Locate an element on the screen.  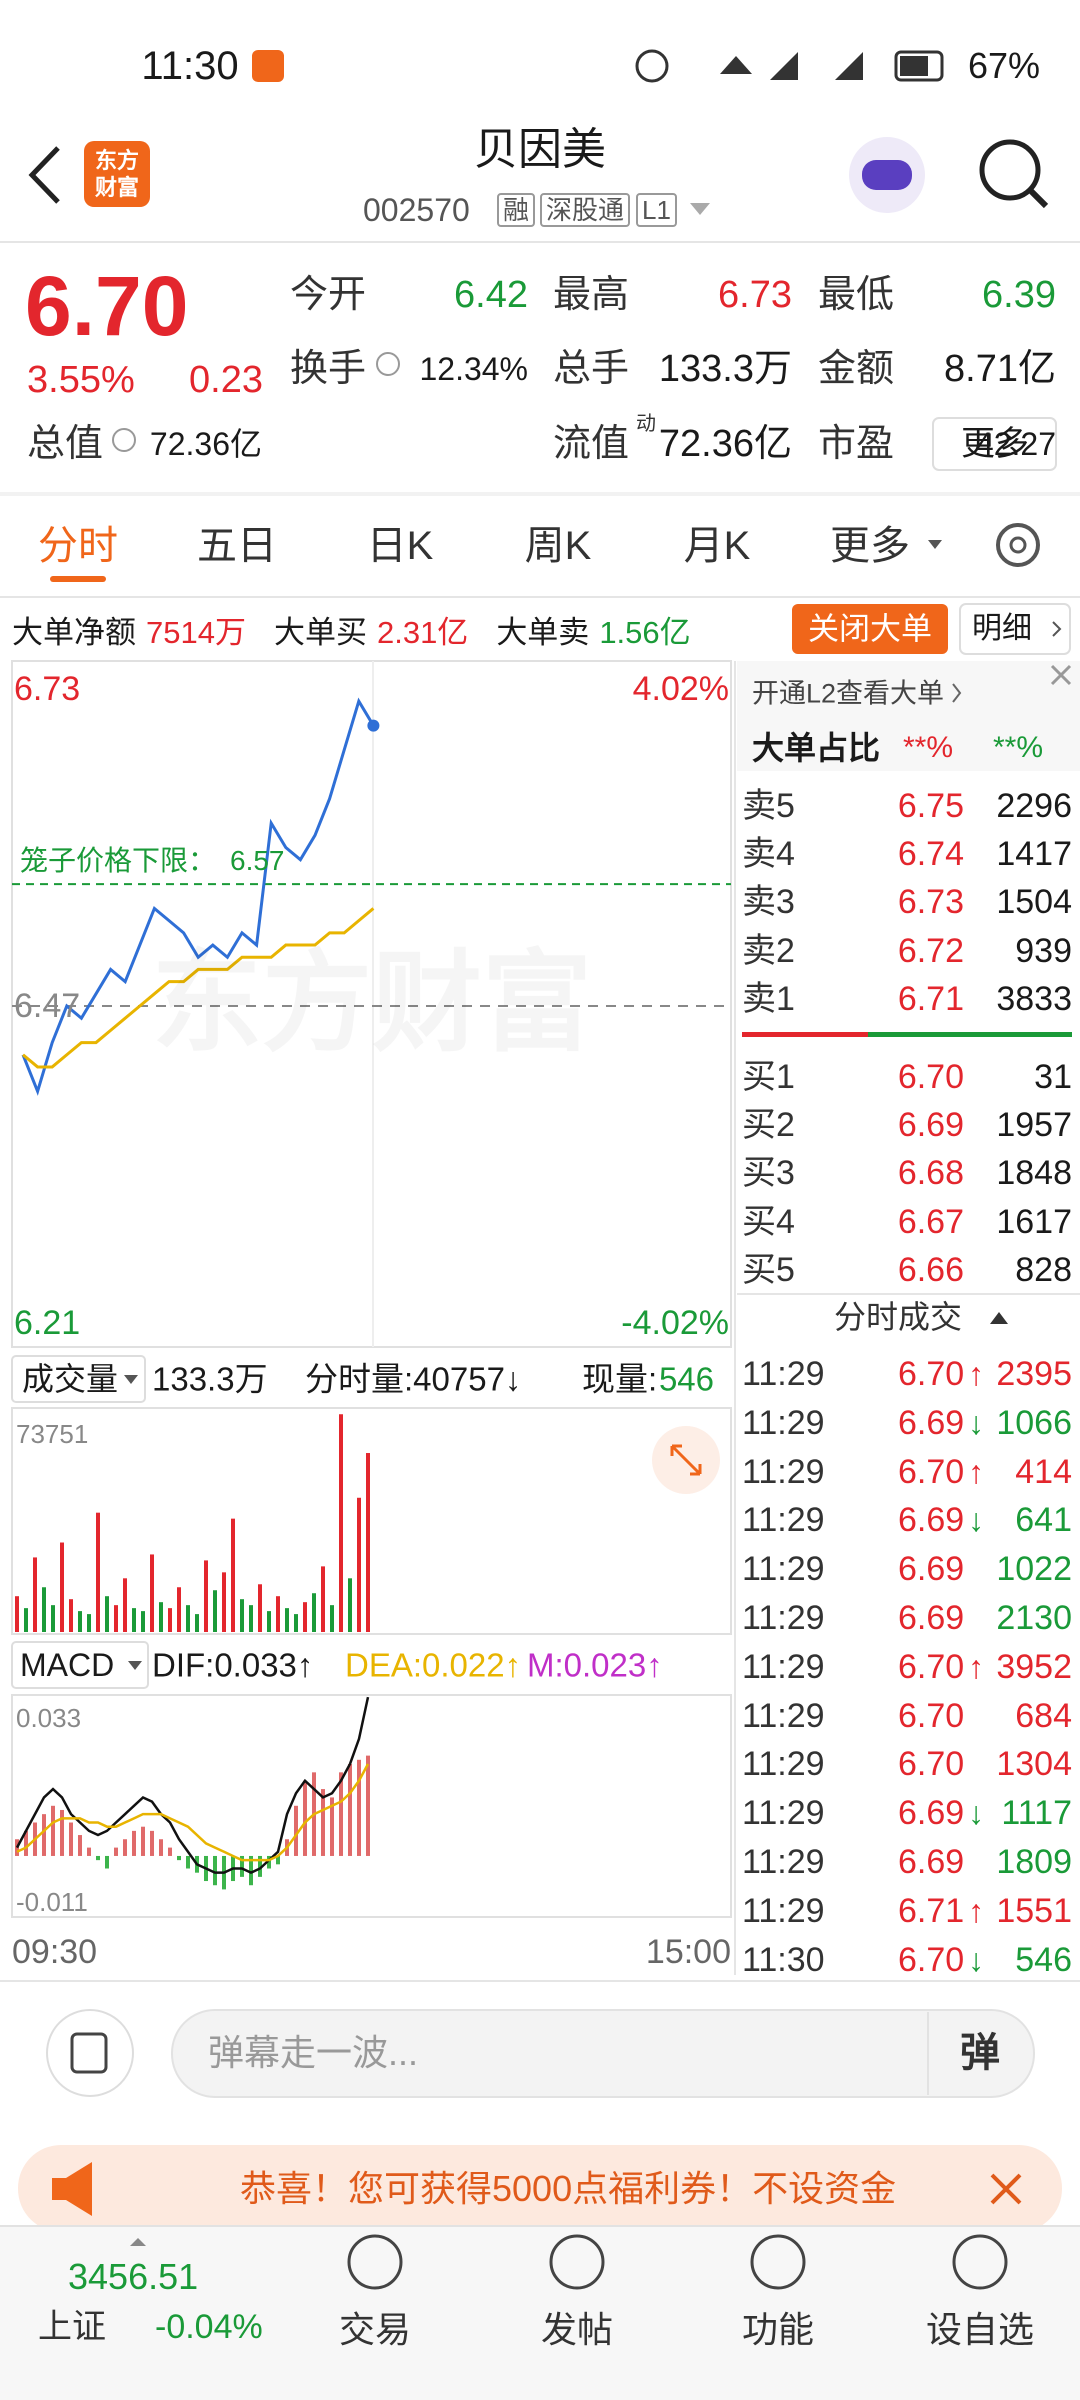
nav-item: 交易 is located at coordinates (375, 2329).